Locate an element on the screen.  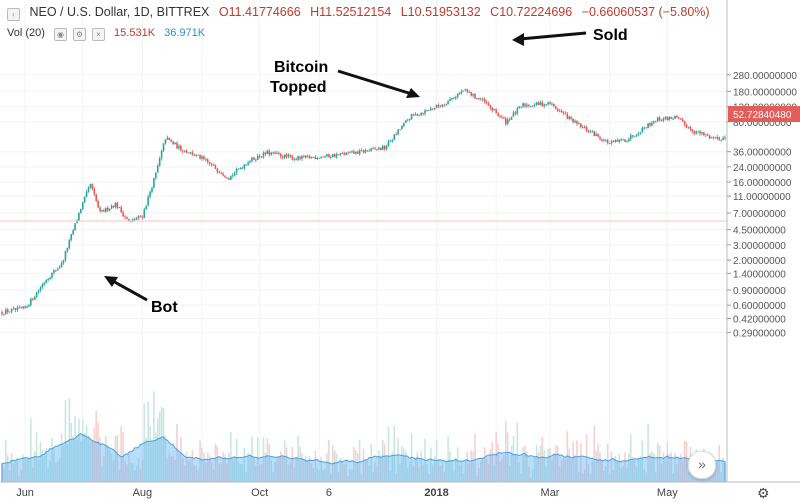
symbol-label: NEO / U.S. Dollar, 1D, BITTREX is located at coordinates (119, 12).